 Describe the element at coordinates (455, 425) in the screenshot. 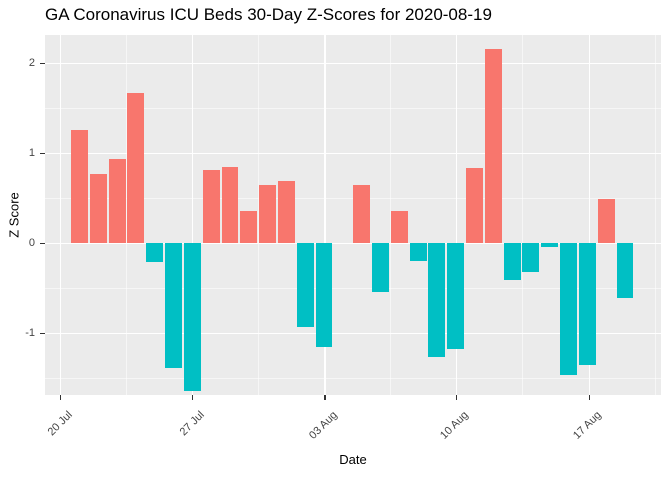

I see `x-tick-label: 10 Aug` at that location.